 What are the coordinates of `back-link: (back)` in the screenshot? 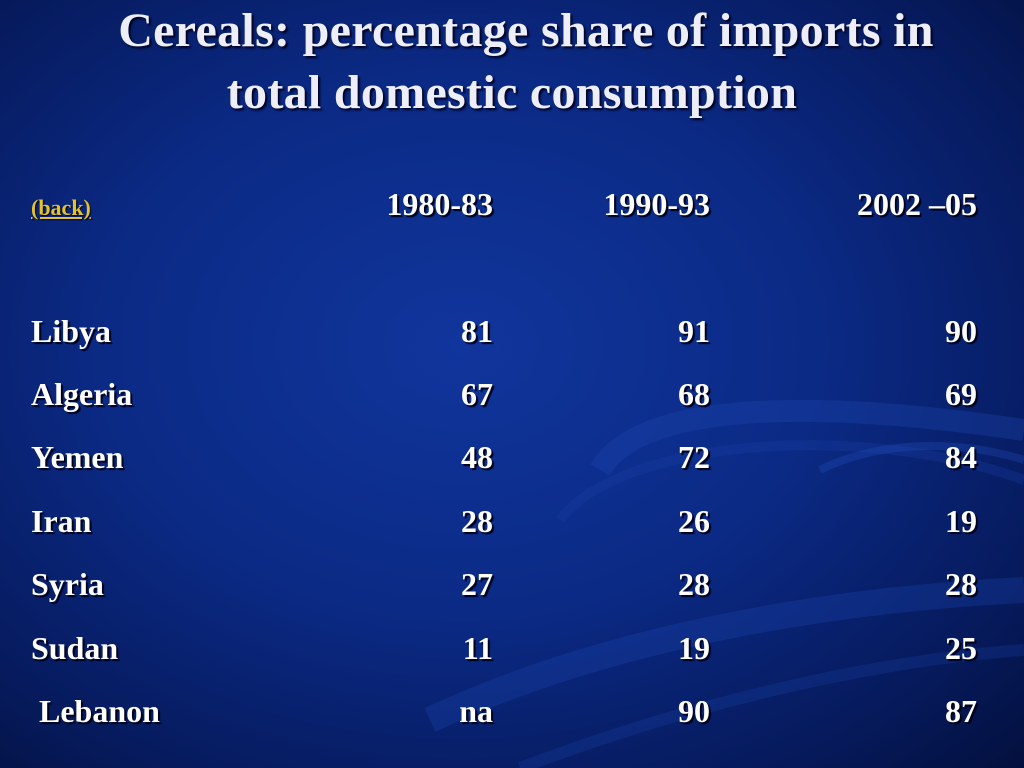 It's located at (61, 207).